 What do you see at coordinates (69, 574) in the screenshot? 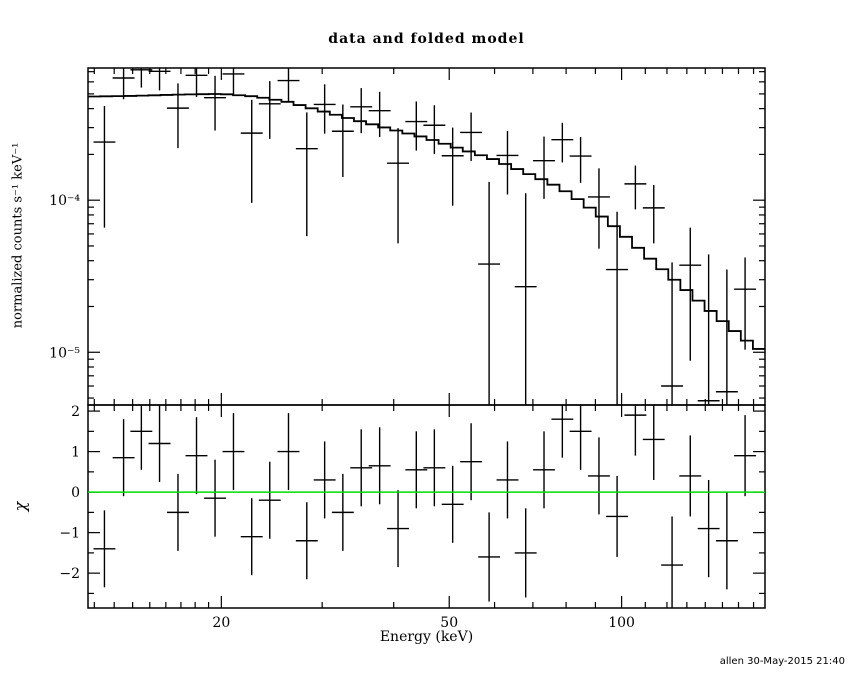
I see `y-tick-label-chi: −2` at bounding box center [69, 574].